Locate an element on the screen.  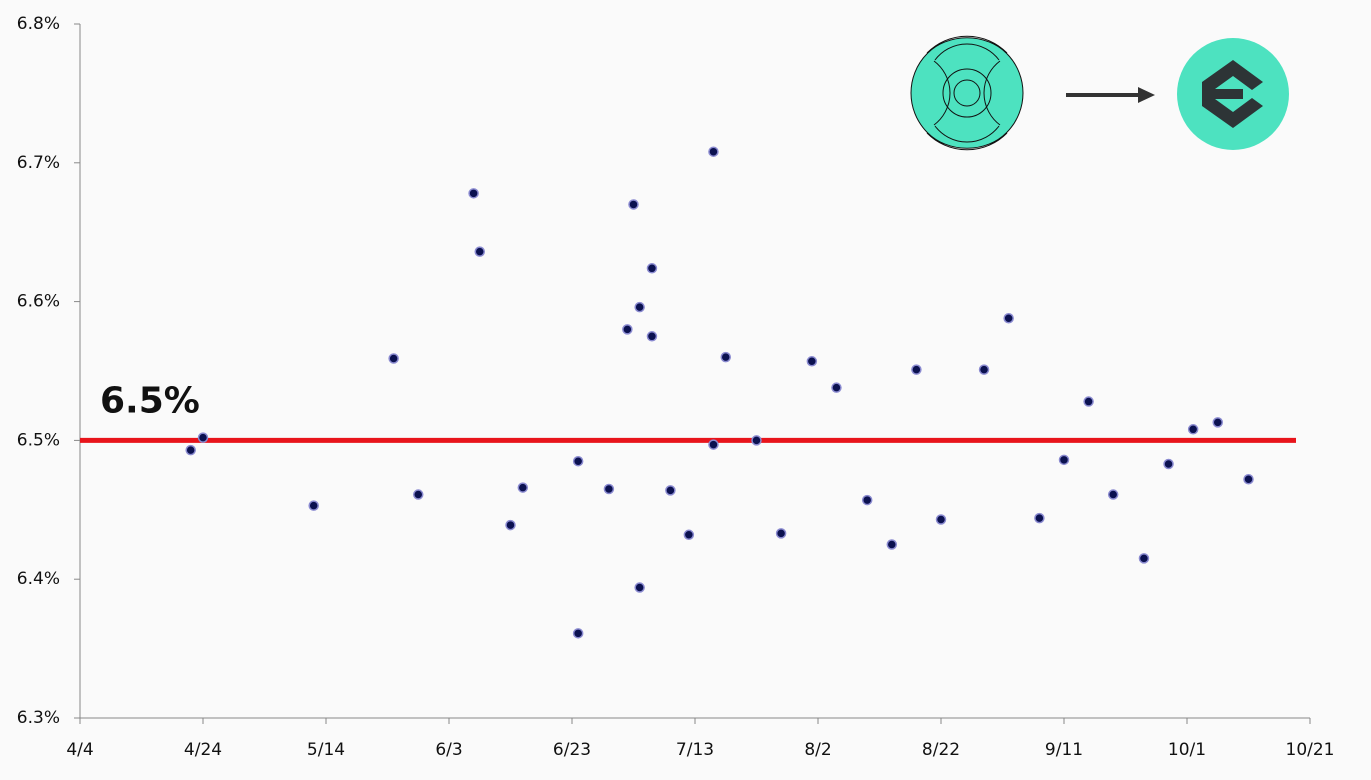
y-tick-label: 6.7% is located at coordinates (38, 163).